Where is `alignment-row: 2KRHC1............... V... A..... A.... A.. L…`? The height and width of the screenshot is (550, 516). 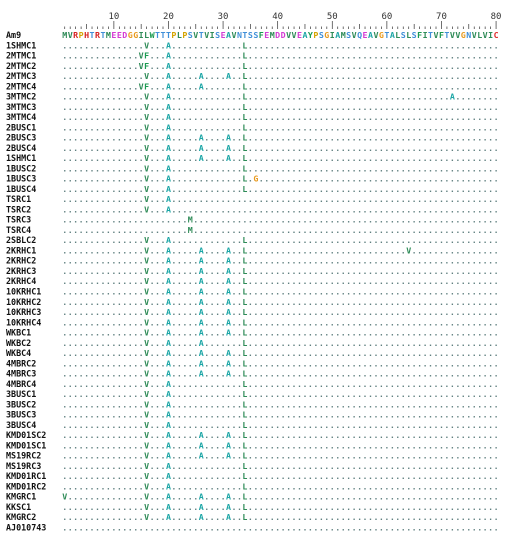
alignment-row: 2KRHC1............... V... A..... A.... A.. L… is located at coordinates (252, 250).